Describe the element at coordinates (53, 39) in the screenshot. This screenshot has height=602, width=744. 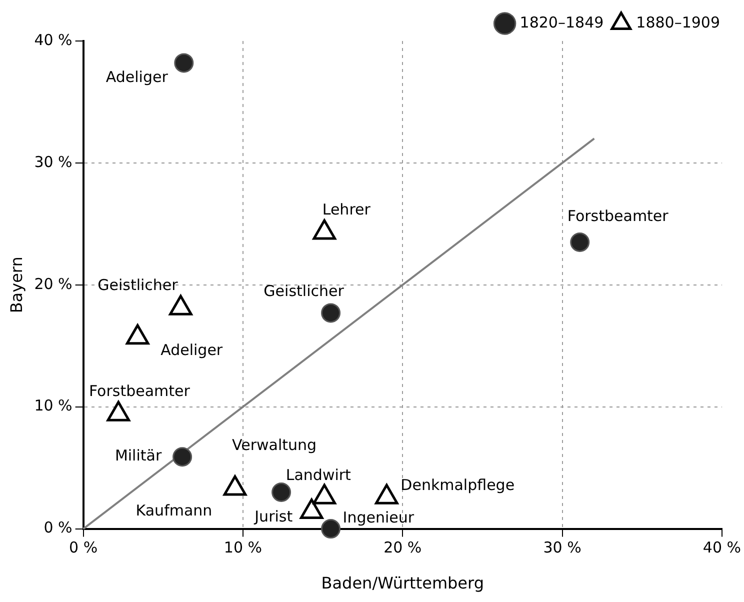
I see `y-tick-label: 40 %` at that location.